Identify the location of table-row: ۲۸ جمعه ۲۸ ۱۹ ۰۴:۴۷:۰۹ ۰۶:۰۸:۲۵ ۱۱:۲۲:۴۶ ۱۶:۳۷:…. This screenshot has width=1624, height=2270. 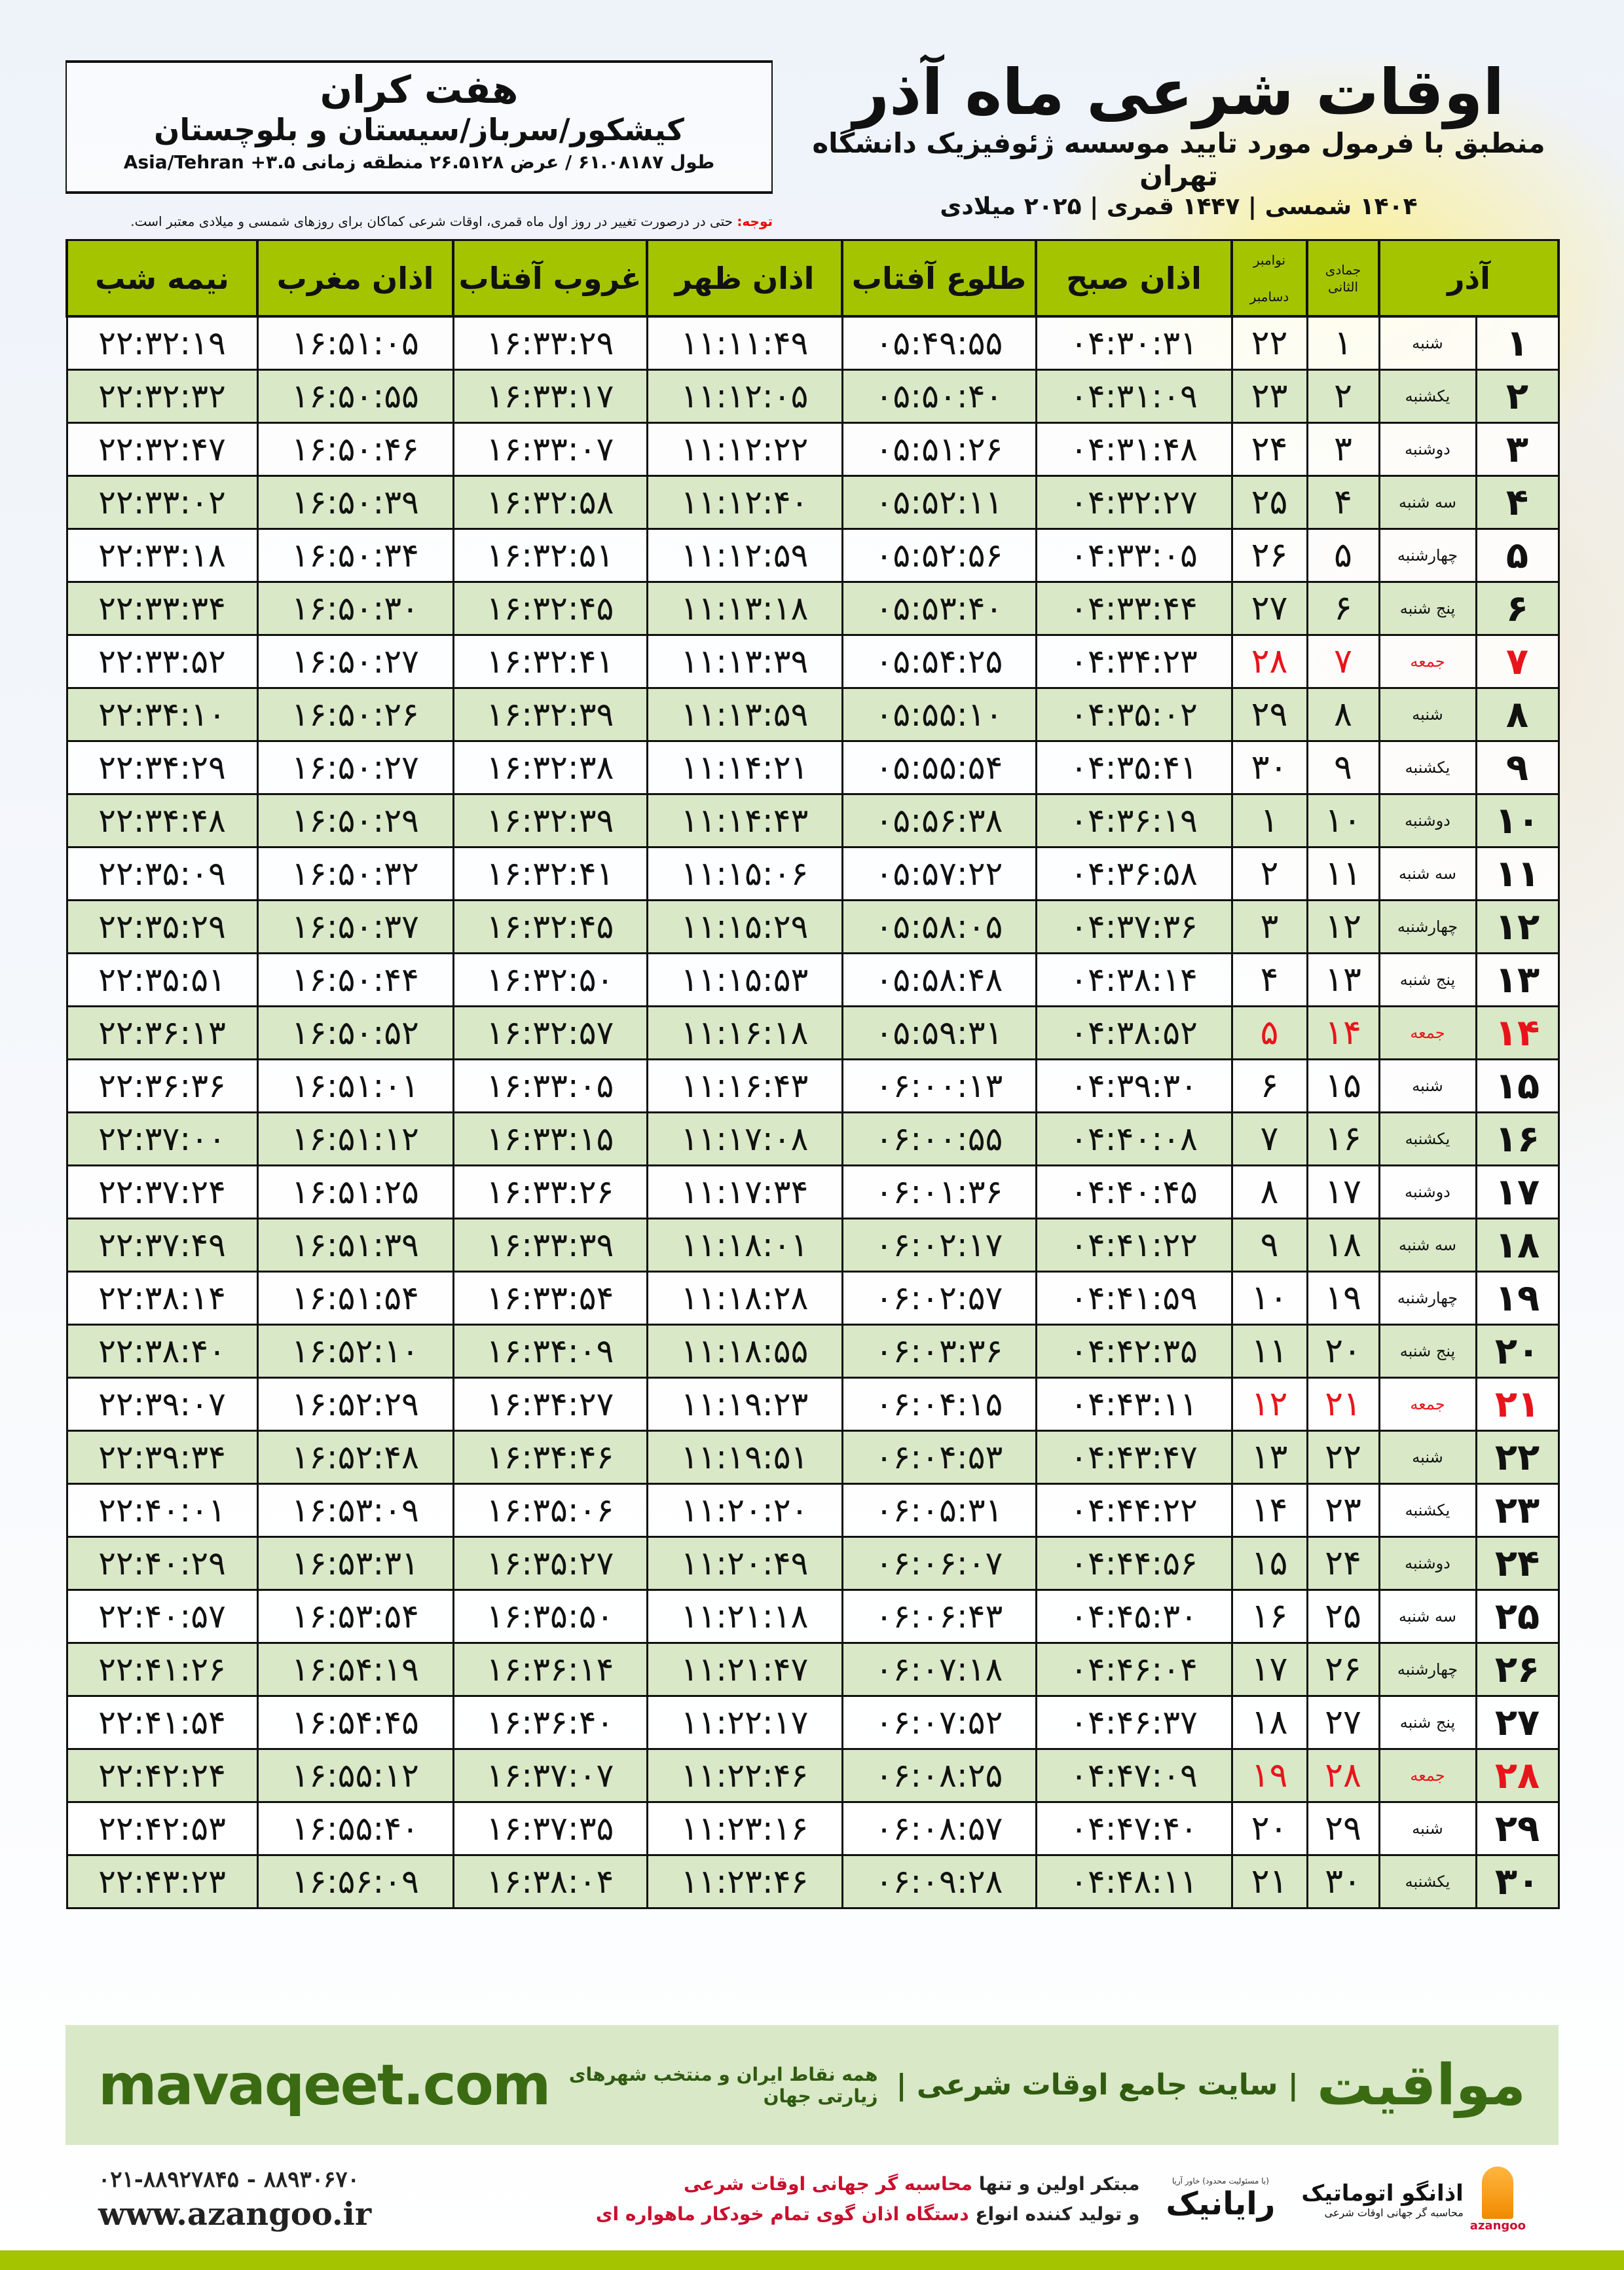
(812, 1775).